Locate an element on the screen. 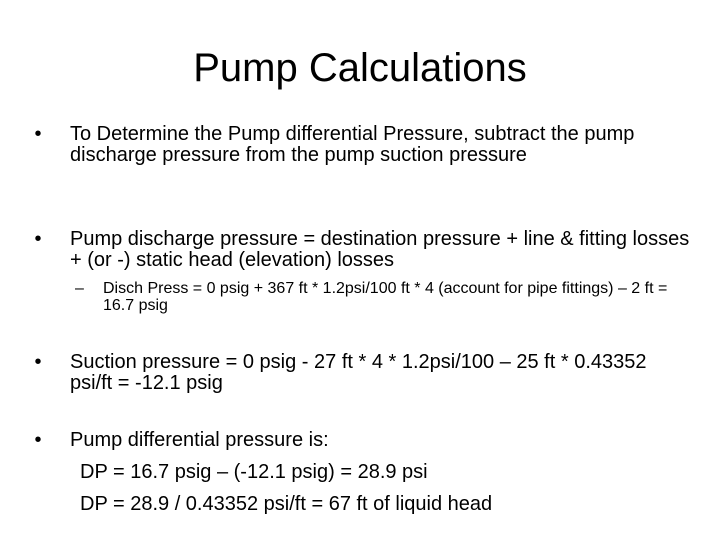 Image resolution: width=720 pixels, height=540 pixels. bullet-text: Pump differential pressure is: is located at coordinates (199, 440).